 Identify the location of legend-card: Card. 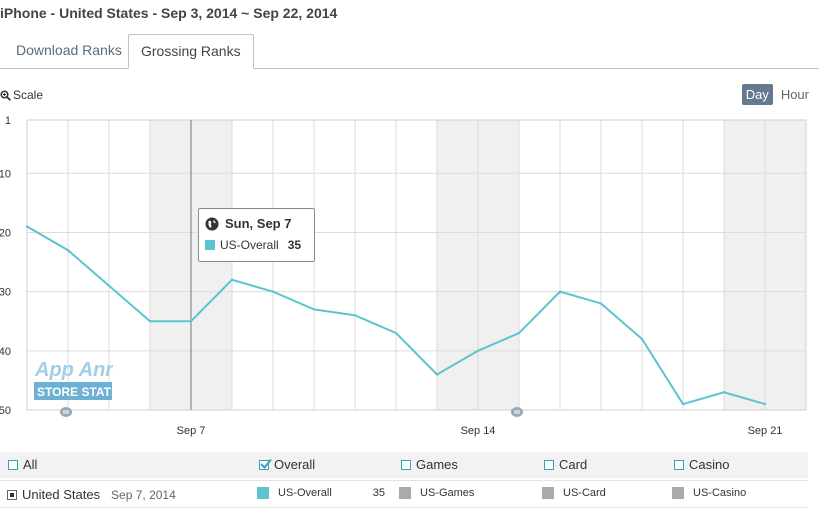
(565, 464).